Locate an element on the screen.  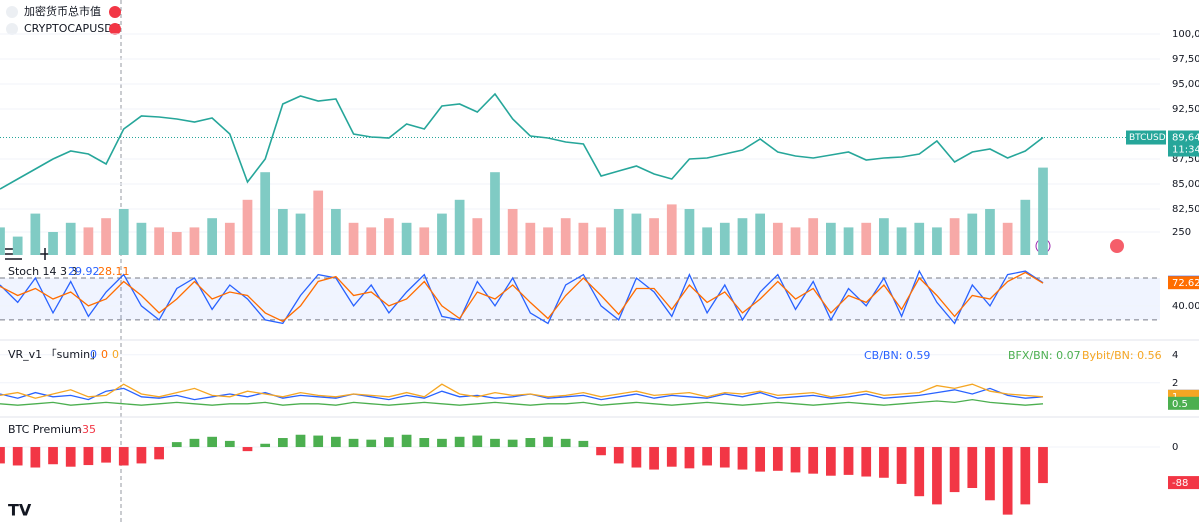
y-tick-label: 85,000 is located at coordinates (1185, 184).